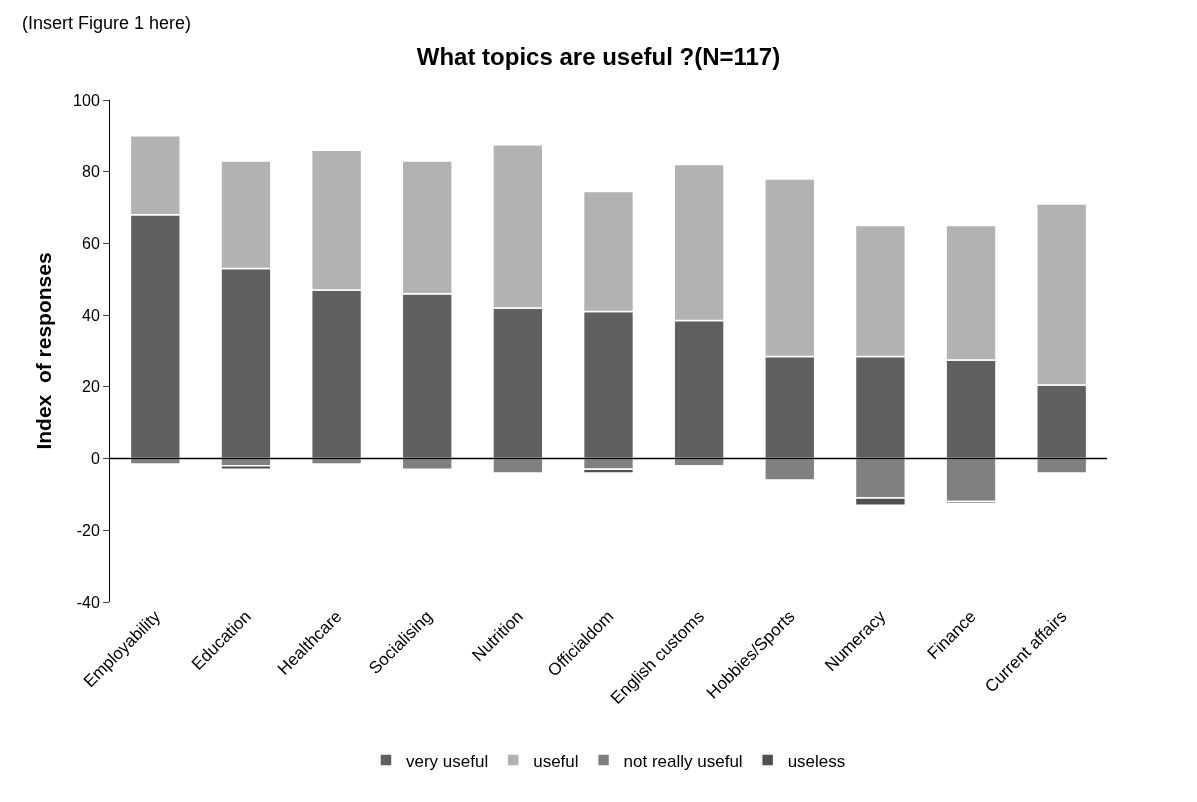 Image resolution: width=1197 pixels, height=802 pixels. Describe the element at coordinates (683, 761) in the screenshot. I see `legend-label: not really useful` at that location.